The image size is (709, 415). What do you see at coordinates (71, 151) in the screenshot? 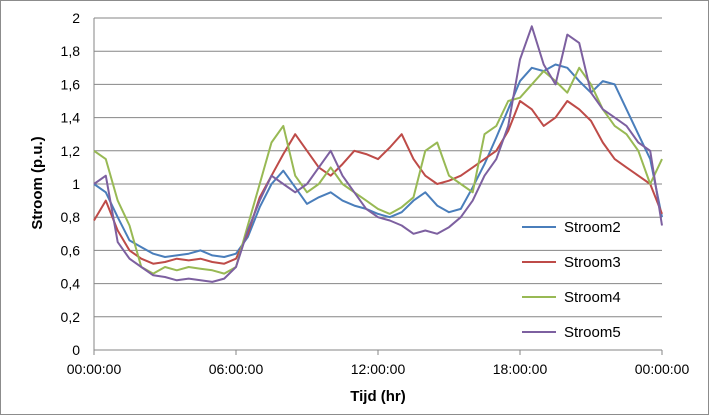
I see `y-tick-label: 1,2` at bounding box center [71, 151].